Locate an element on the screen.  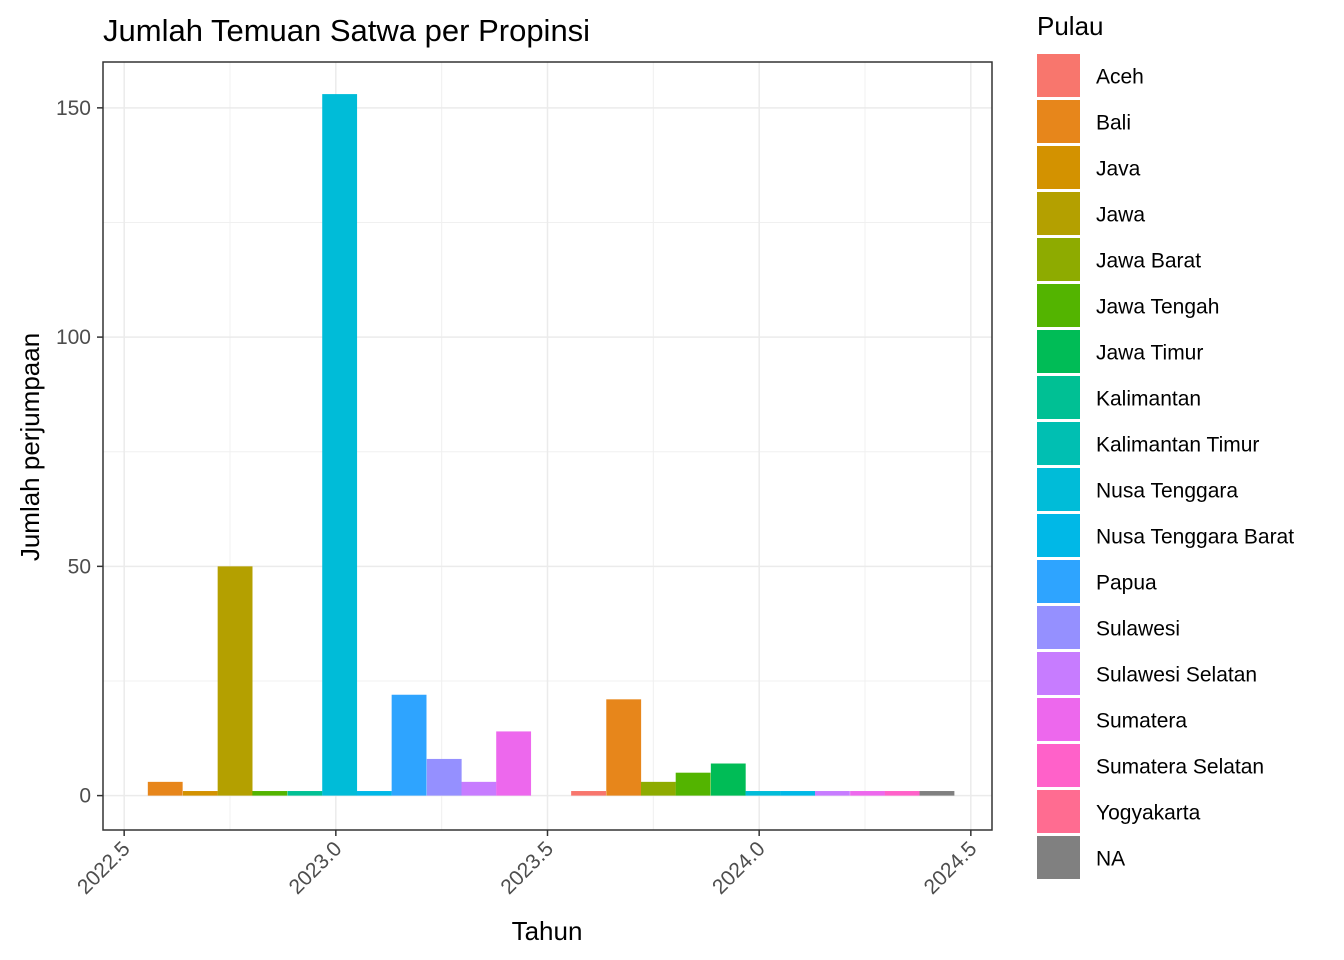
legend-label: Papua is located at coordinates (1126, 583).